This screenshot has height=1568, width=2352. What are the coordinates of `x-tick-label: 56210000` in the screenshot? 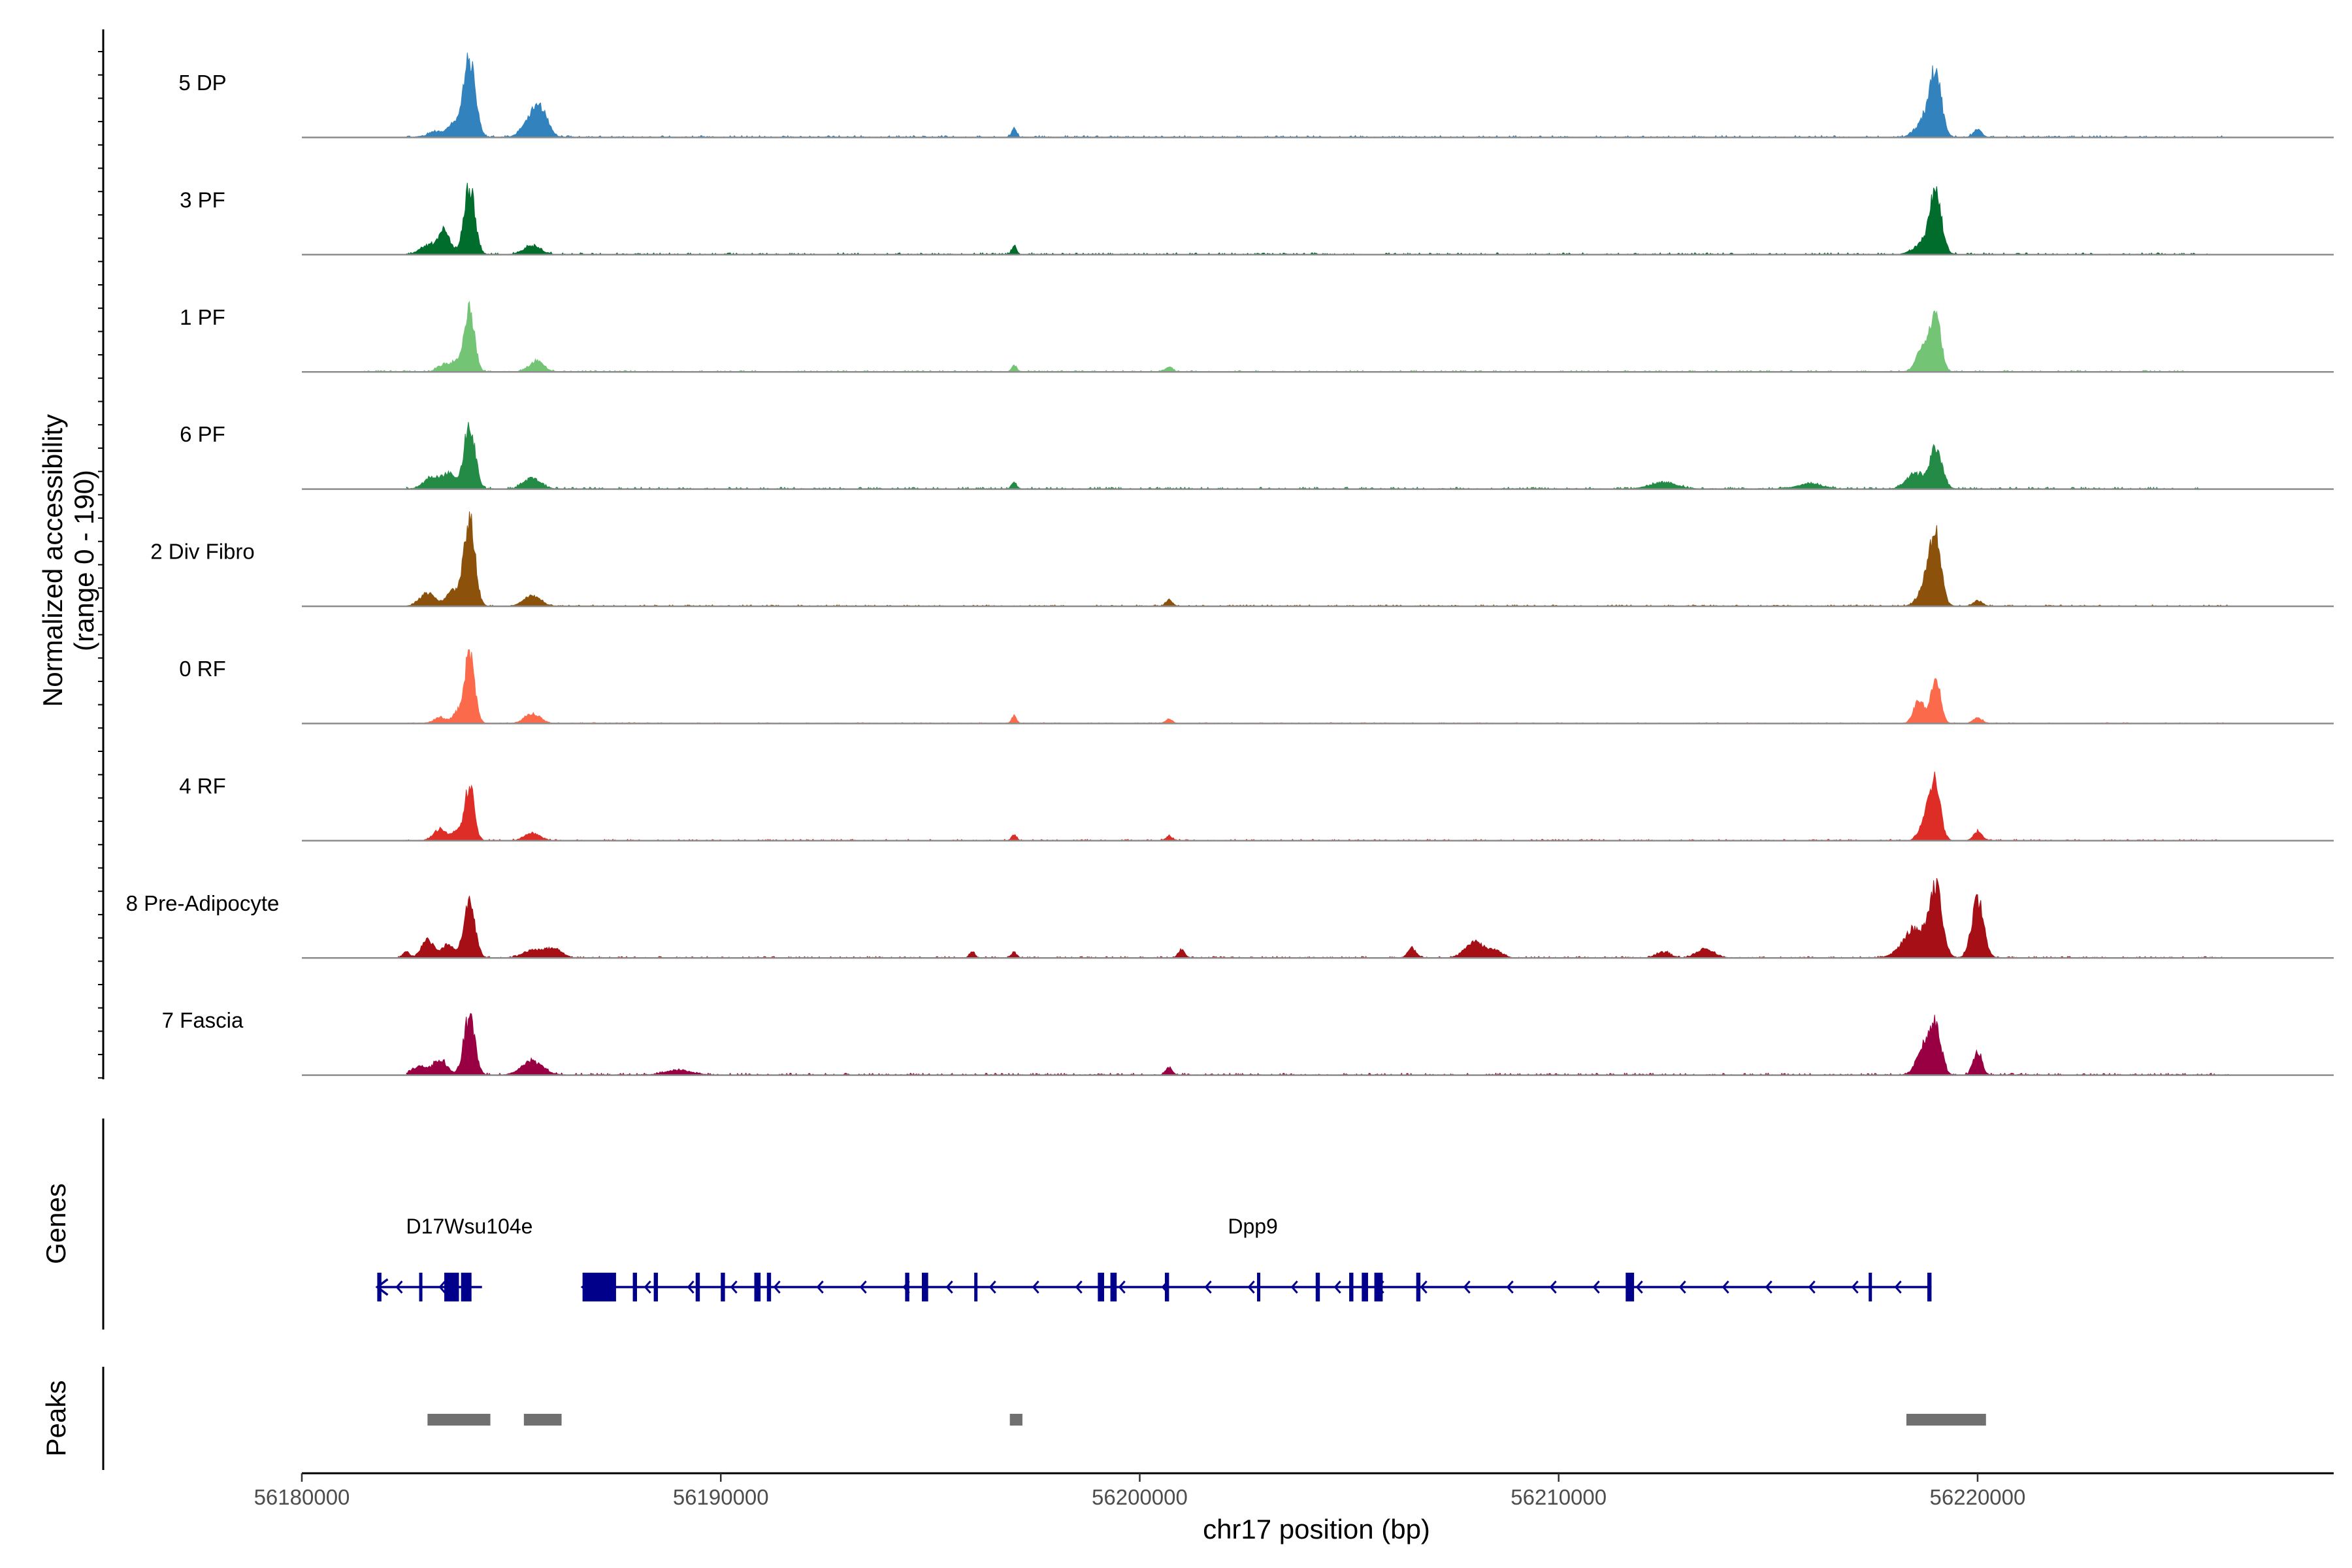 It's located at (1559, 1497).